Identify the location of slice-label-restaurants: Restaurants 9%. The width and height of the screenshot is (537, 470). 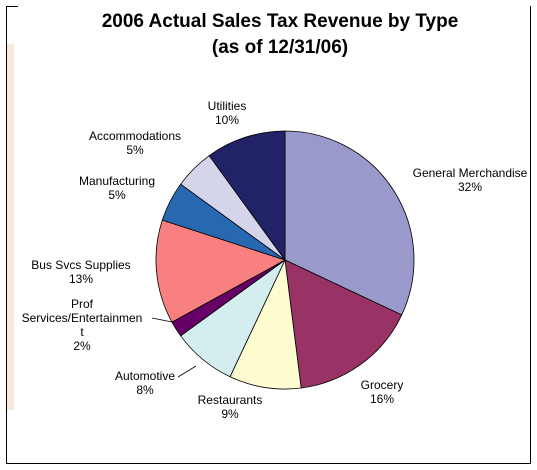
(230, 407).